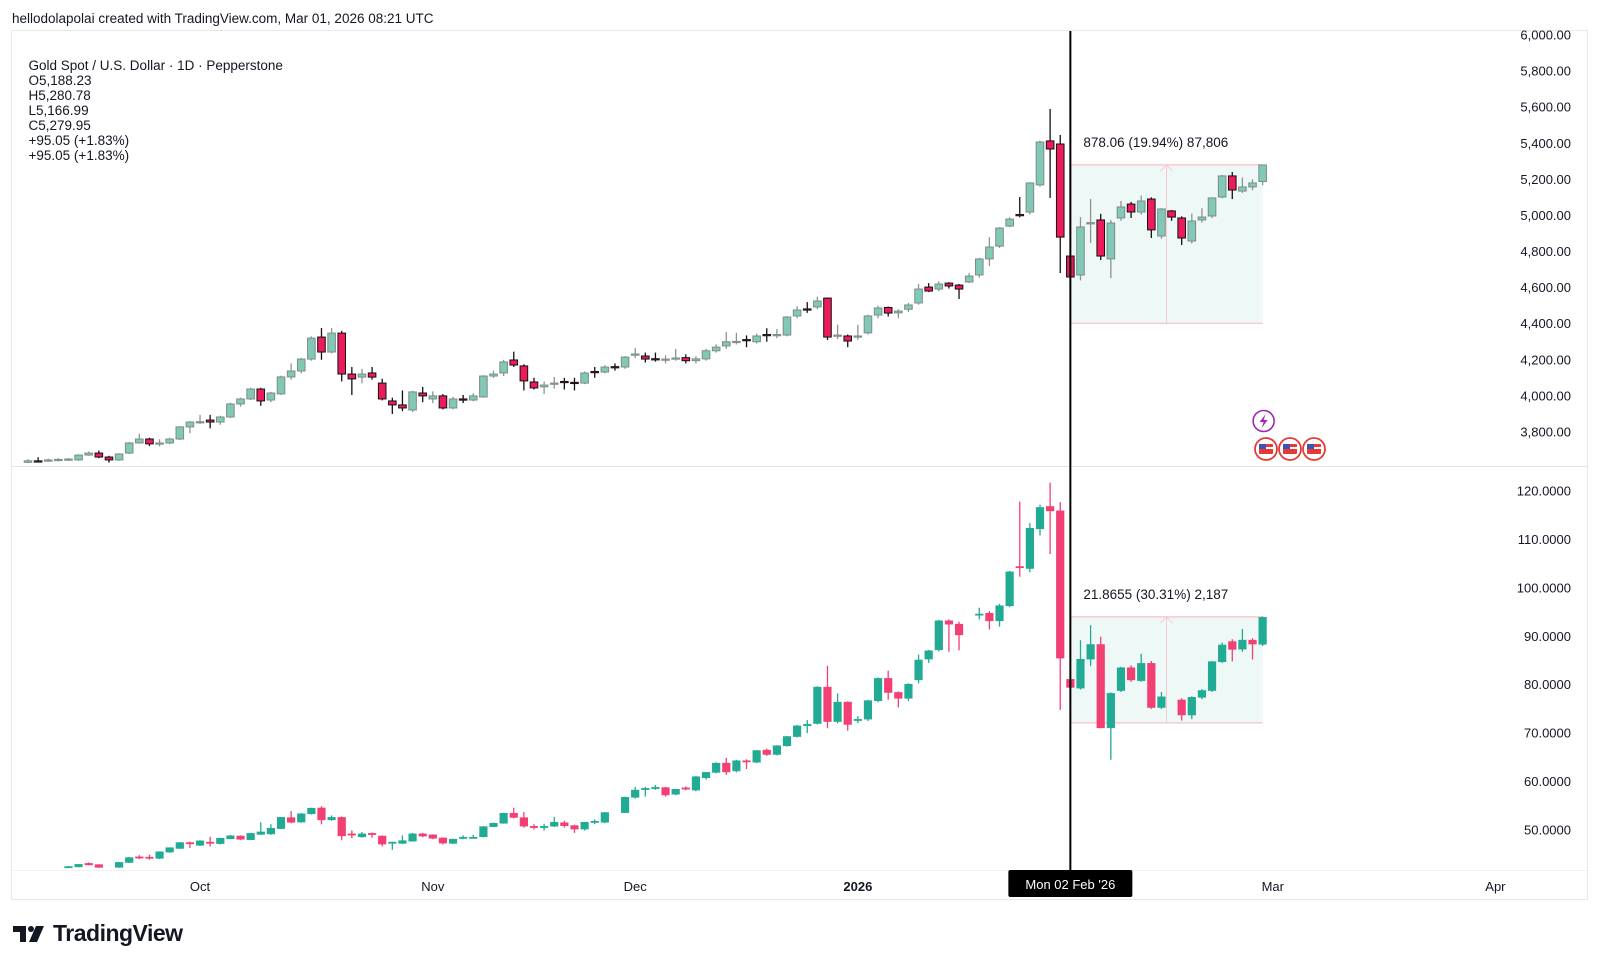 Image resolution: width=1600 pixels, height=969 pixels. What do you see at coordinates (98, 933) in the screenshot?
I see `tradingview-logo: TradingView` at bounding box center [98, 933].